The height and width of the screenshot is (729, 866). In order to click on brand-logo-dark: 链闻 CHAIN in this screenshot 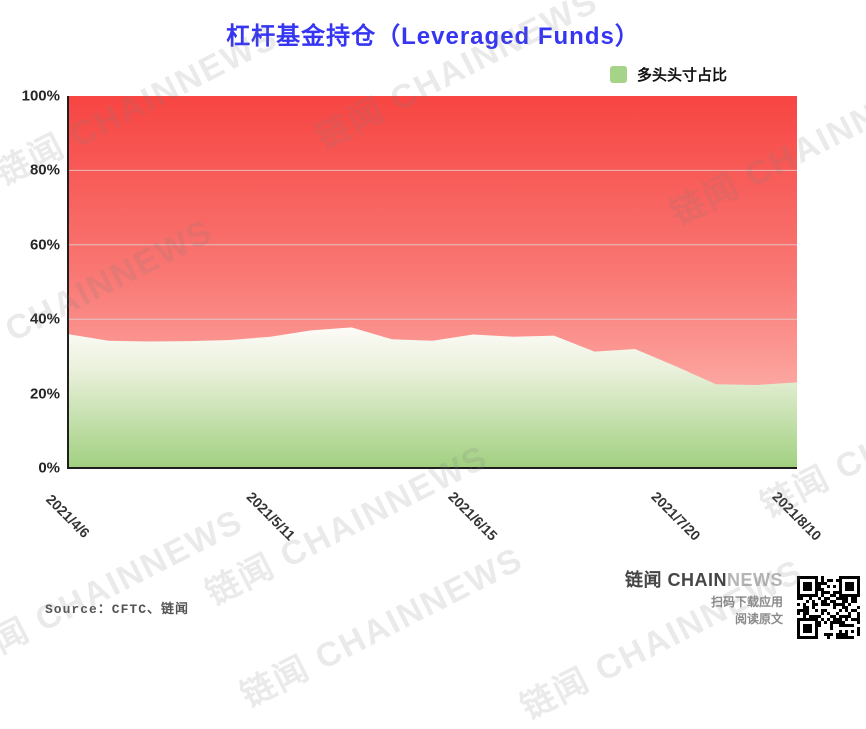, I will do `click(676, 580)`.